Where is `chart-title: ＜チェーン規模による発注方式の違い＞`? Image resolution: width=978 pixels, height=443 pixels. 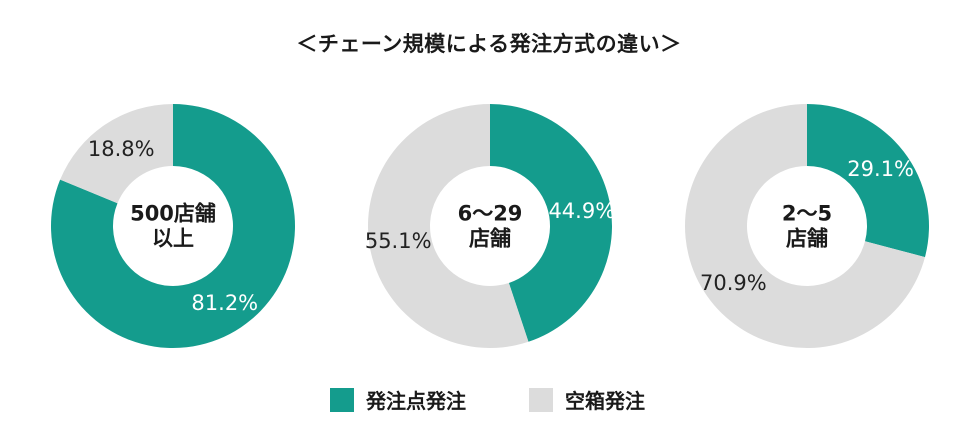 chart-title: ＜チェーン規模による発注方式の違い＞ is located at coordinates (489, 44).